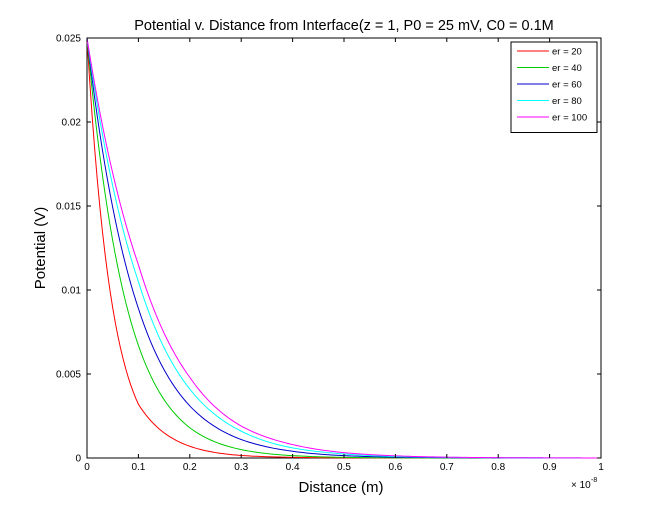 The width and height of the screenshot is (664, 515). Describe the element at coordinates (340, 487) in the screenshot. I see `x-axis-label: Distance (m)` at that location.